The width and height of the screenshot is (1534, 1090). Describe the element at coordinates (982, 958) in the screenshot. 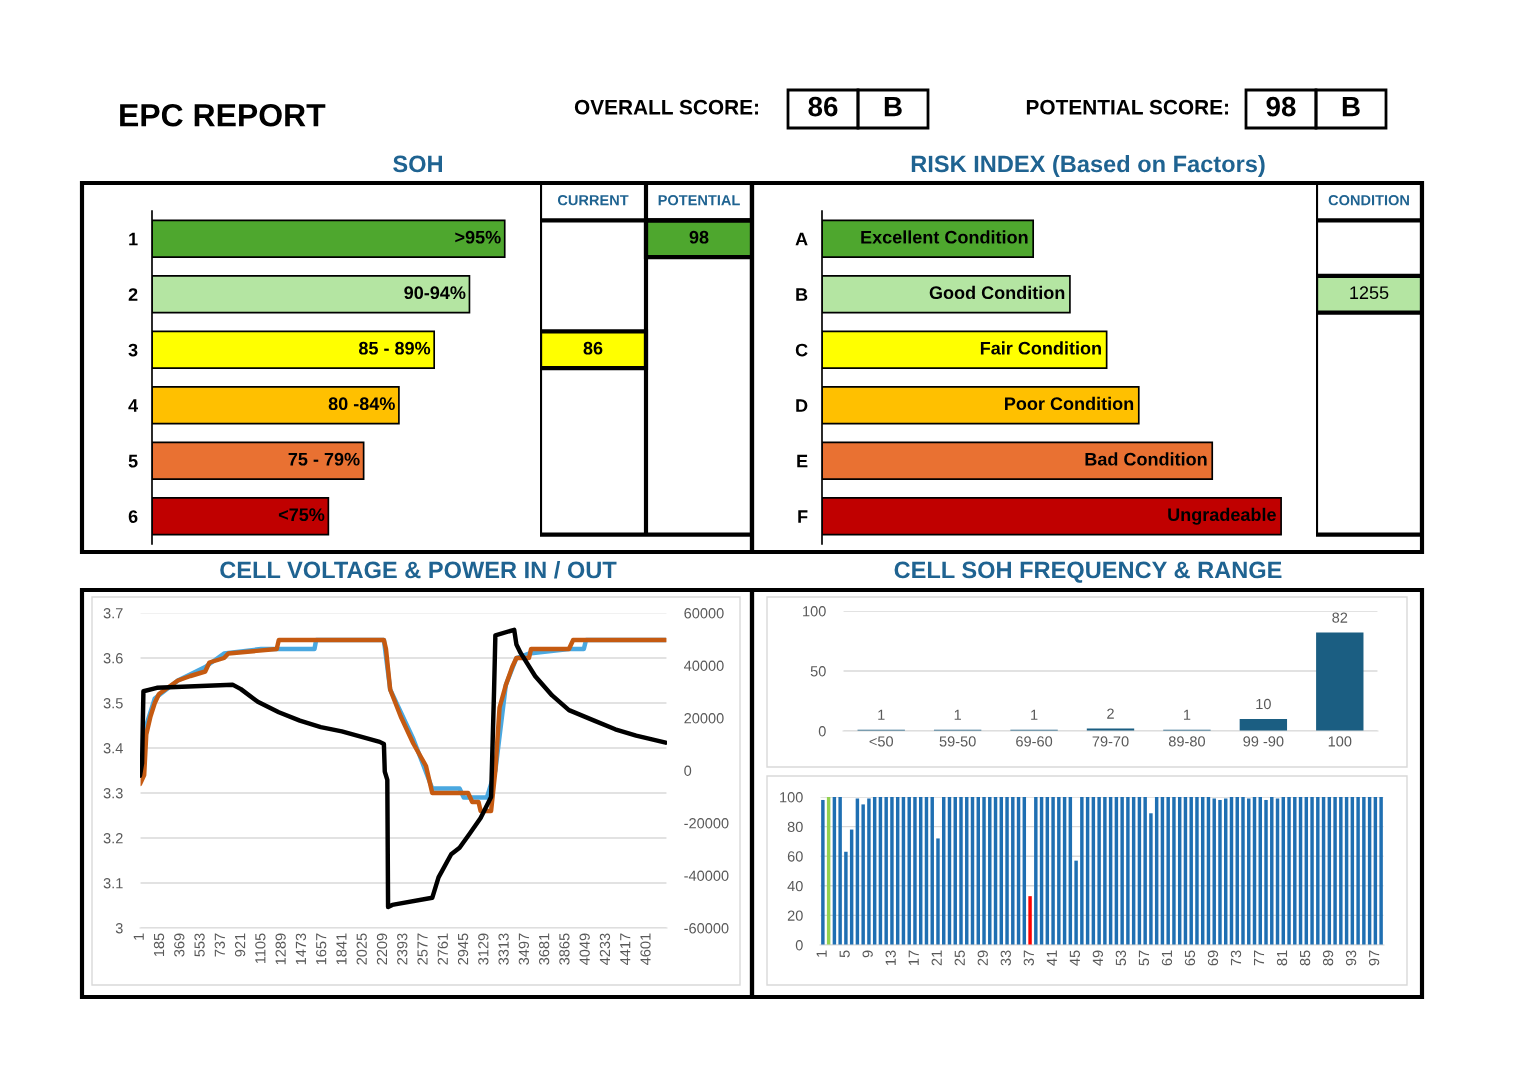

I see `x-tick-label: 29` at that location.